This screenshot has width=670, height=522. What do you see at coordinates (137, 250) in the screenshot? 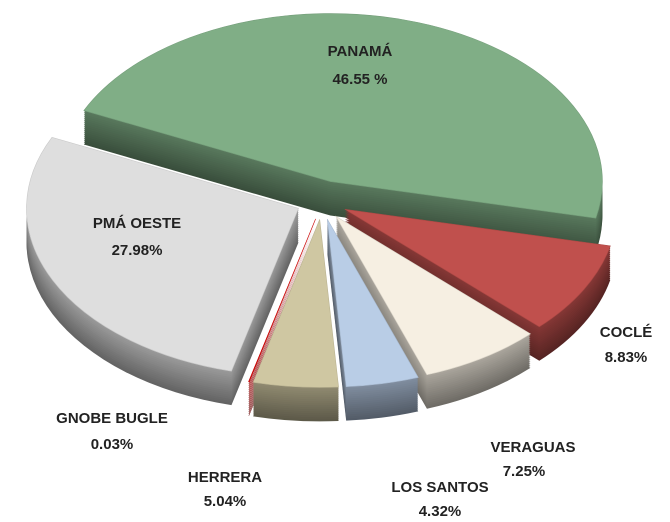
I see `slice-value-label: 27.98%` at bounding box center [137, 250].